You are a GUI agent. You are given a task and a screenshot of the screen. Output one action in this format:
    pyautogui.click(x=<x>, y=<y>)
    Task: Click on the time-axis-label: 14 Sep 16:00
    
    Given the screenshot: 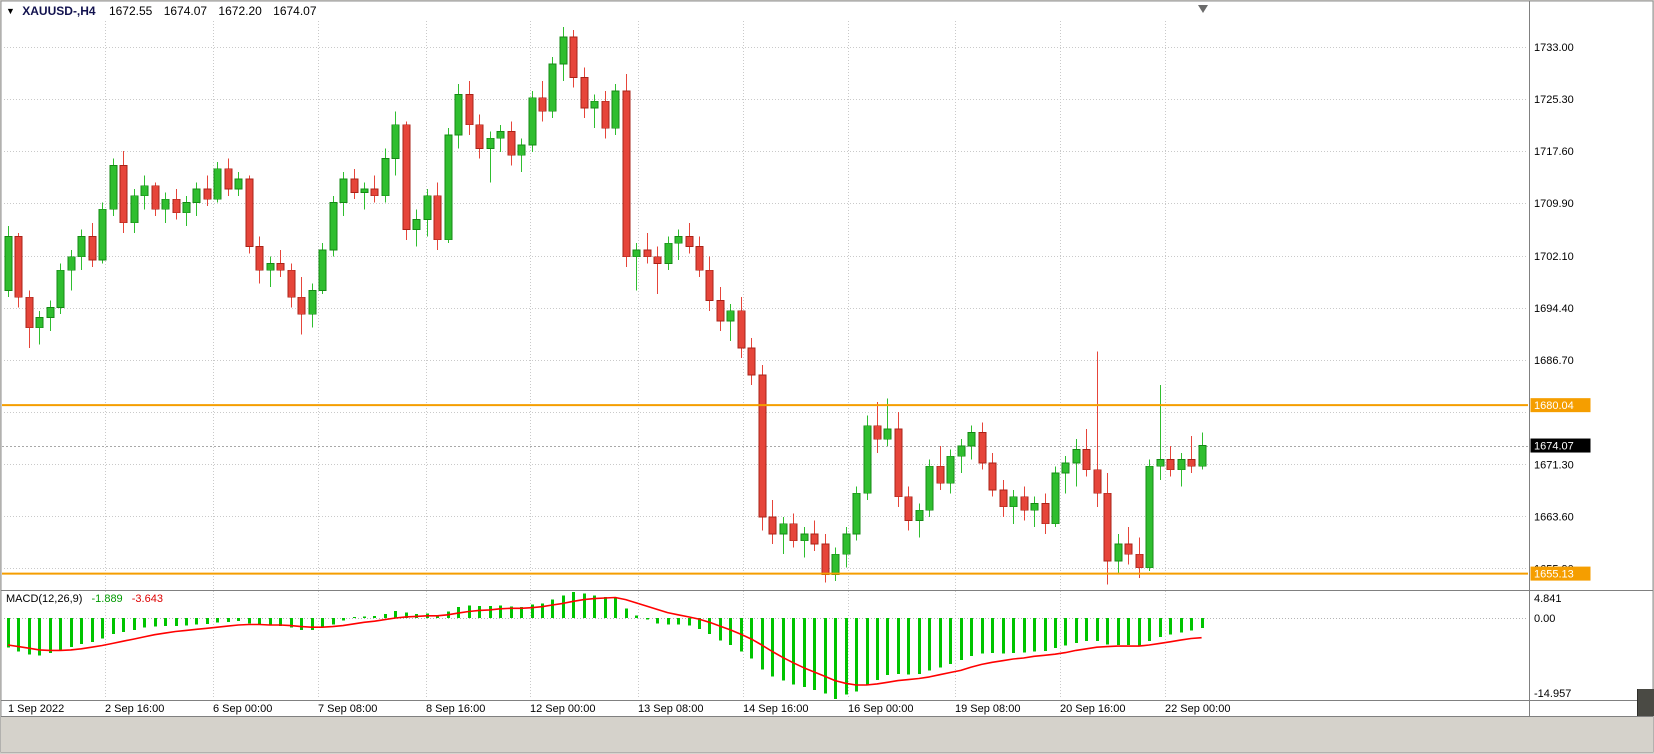 What is the action you would take?
    pyautogui.click(x=775, y=709)
    